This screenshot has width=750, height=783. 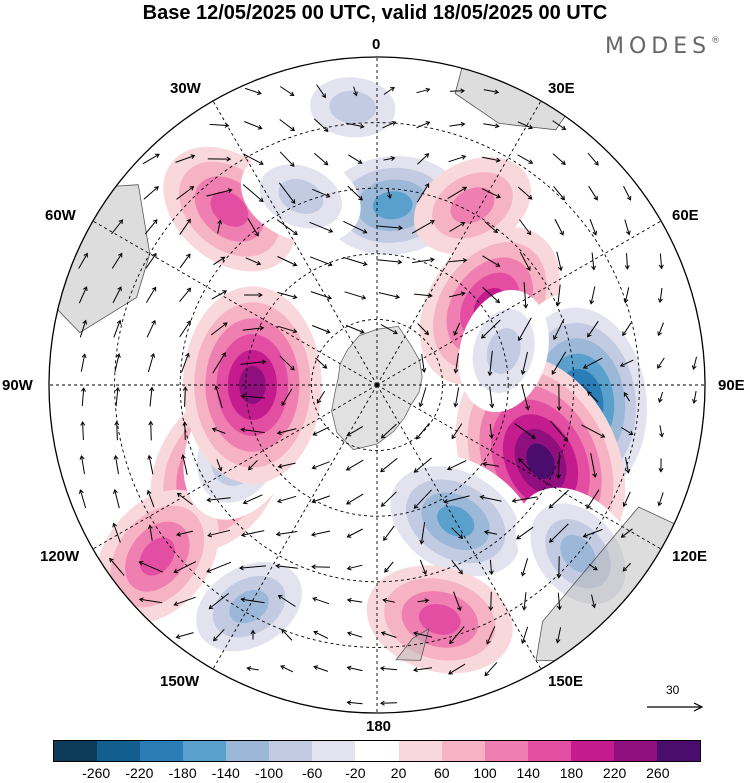 I want to click on colorbar-tick-label: 60, so click(x=442, y=773).